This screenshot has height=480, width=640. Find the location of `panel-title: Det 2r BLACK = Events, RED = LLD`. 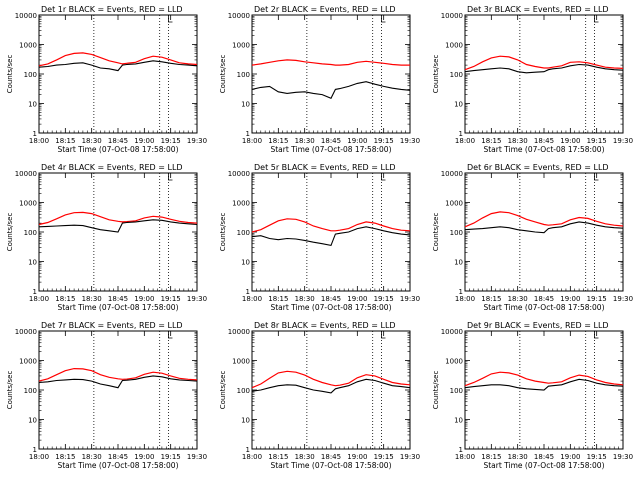

panel-title: Det 2r BLACK = Events, RED = LLD is located at coordinates (325, 9).